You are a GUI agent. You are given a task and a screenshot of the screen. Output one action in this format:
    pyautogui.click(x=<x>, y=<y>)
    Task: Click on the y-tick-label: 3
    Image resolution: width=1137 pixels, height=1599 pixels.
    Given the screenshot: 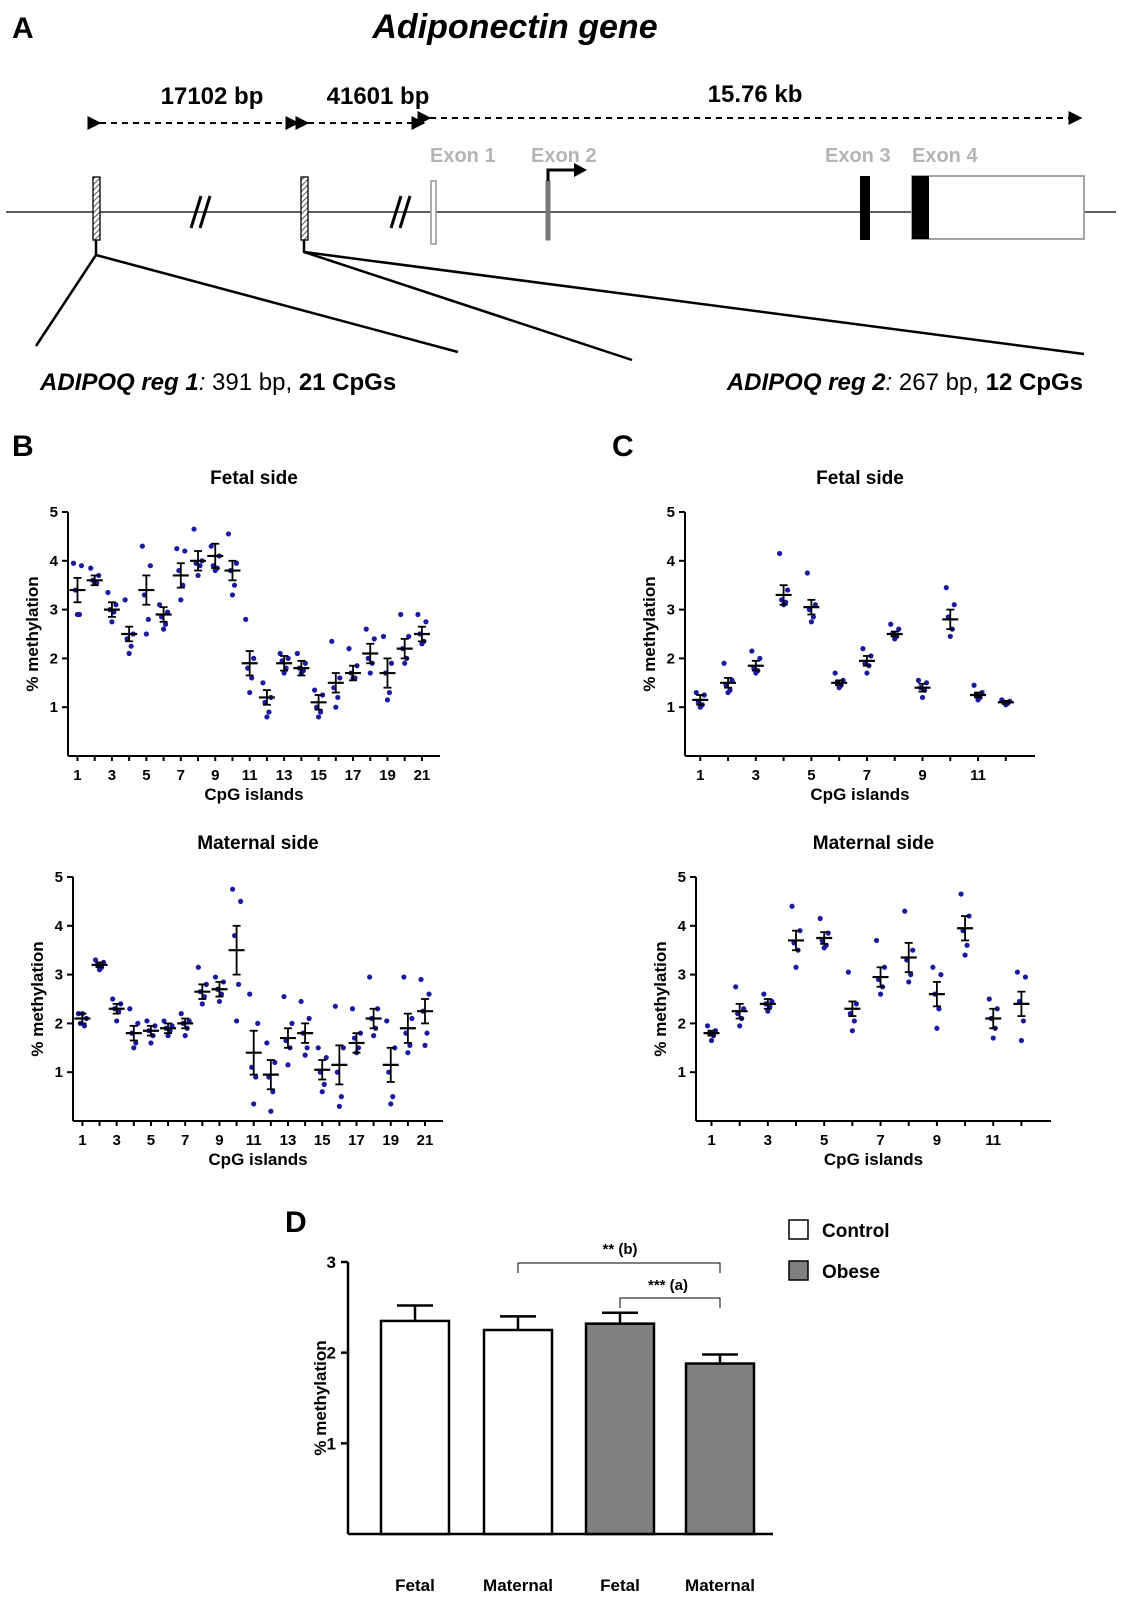 What is the action you would take?
    pyautogui.click(x=59, y=975)
    